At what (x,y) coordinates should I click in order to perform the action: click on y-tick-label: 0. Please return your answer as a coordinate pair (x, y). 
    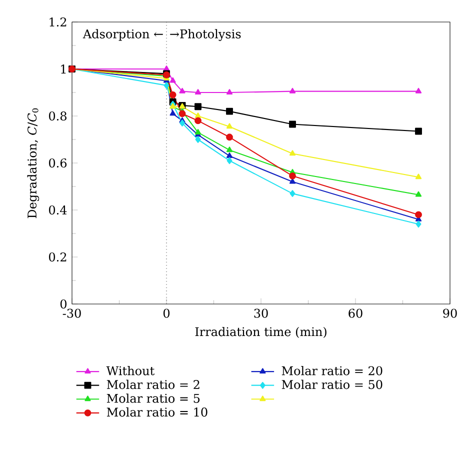
    Looking at the image, I should click on (63, 303).